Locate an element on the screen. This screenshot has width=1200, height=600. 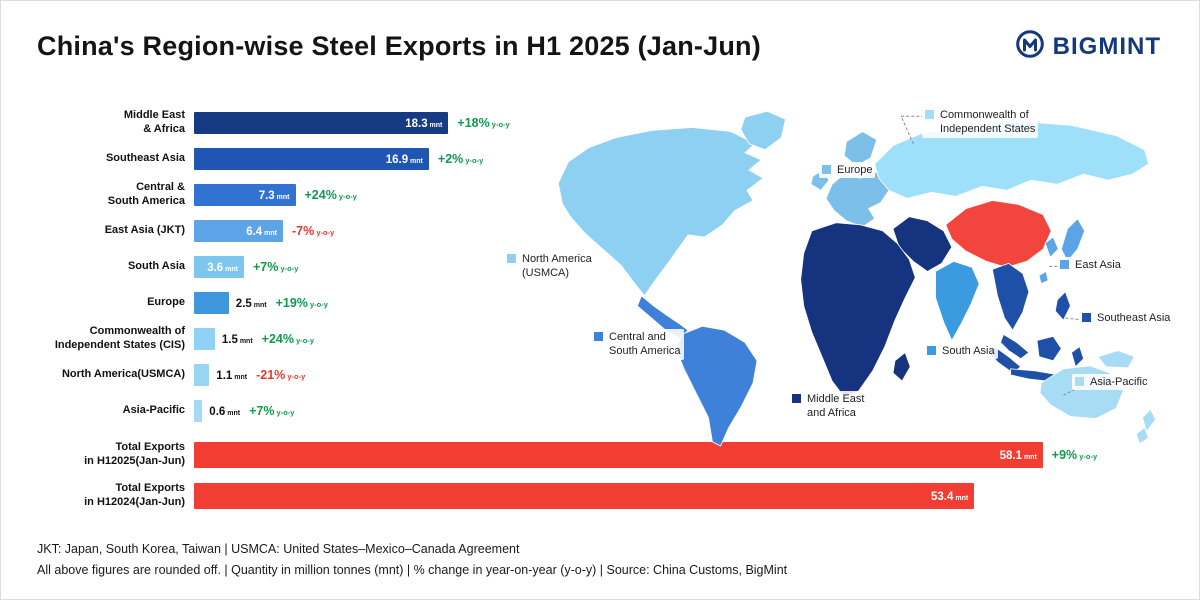
row-label: Total Exports in H12024(Jan-Jun) is located at coordinates (134, 494).